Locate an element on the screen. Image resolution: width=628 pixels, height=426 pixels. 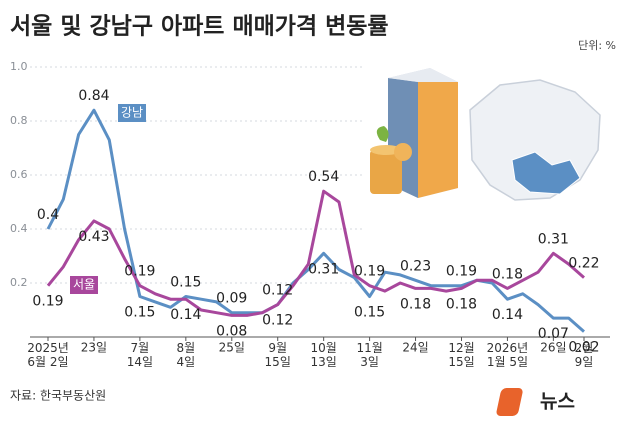
legend-label: 서울 is located at coordinates (84, 285).